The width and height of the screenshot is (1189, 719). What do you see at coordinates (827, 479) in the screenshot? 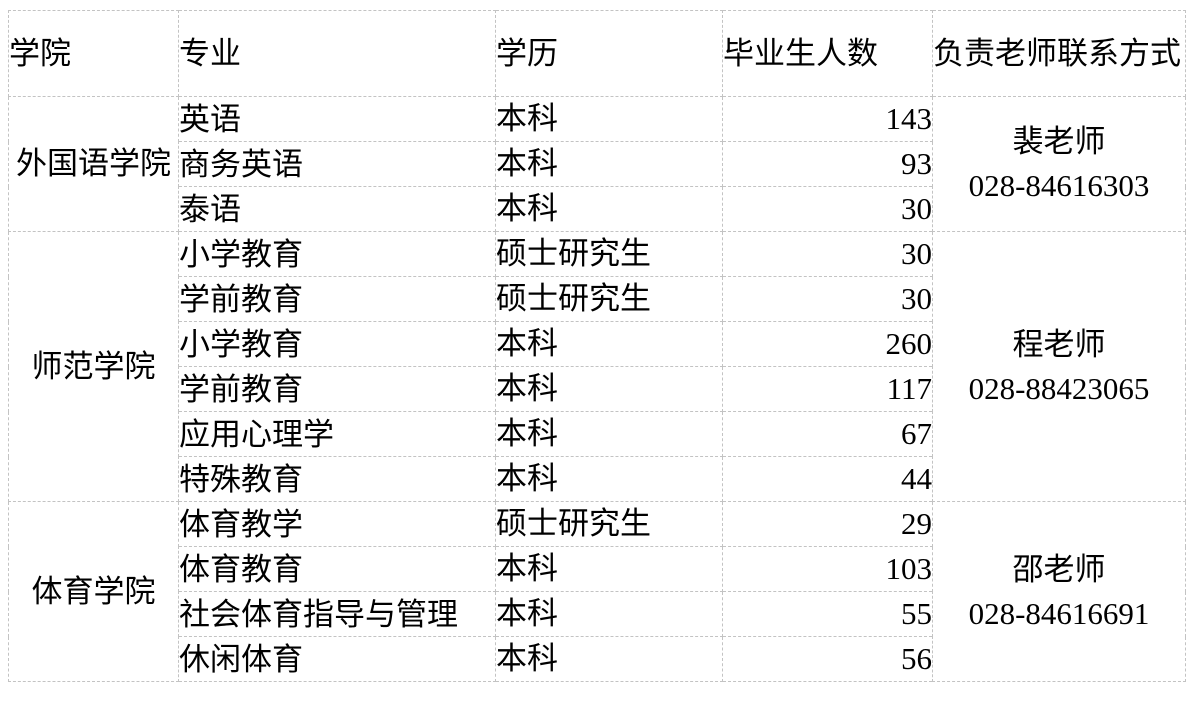
I see `graduates-cell: 44` at bounding box center [827, 479].